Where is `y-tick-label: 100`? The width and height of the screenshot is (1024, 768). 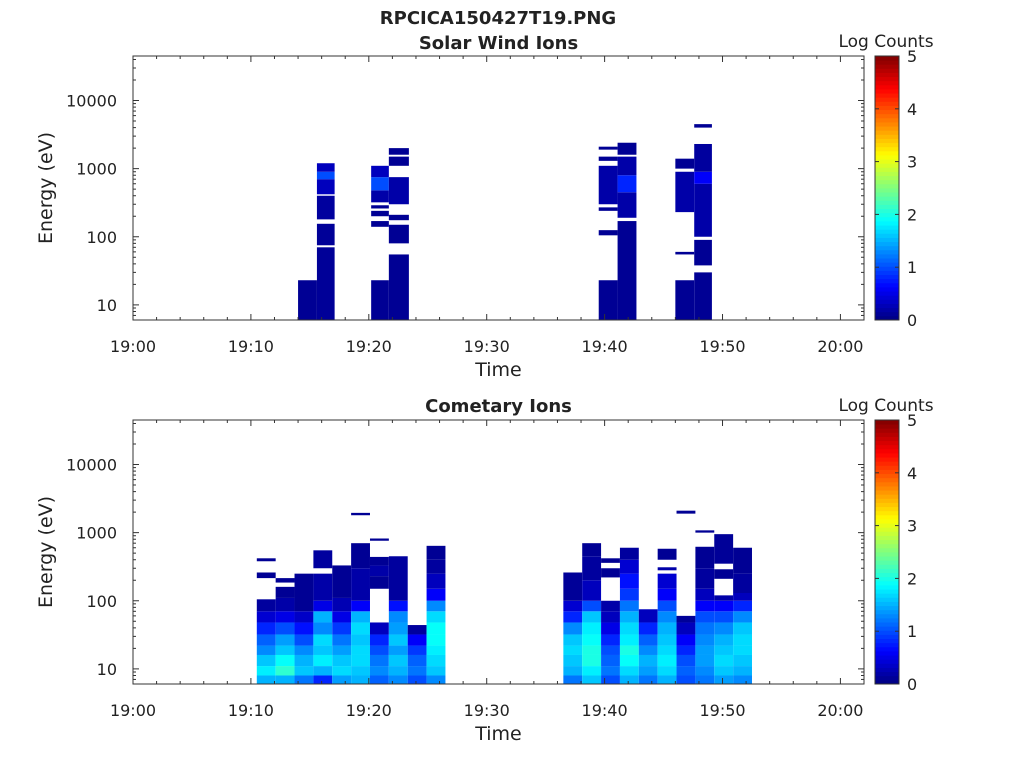 y-tick-label: 100 is located at coordinates (101, 237).